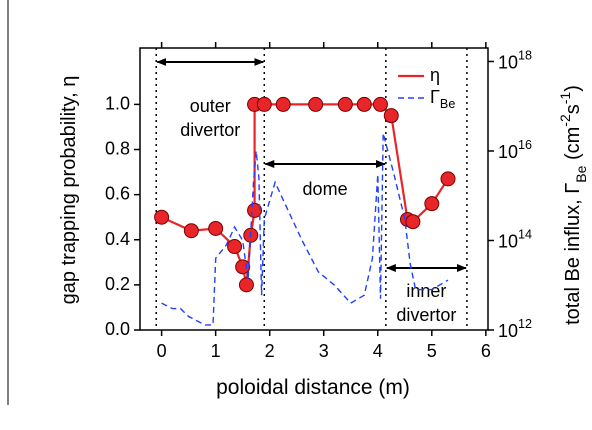 The image size is (592, 430). What do you see at coordinates (442, 99) in the screenshot?
I see `legend-label: ΓBe` at bounding box center [442, 99].